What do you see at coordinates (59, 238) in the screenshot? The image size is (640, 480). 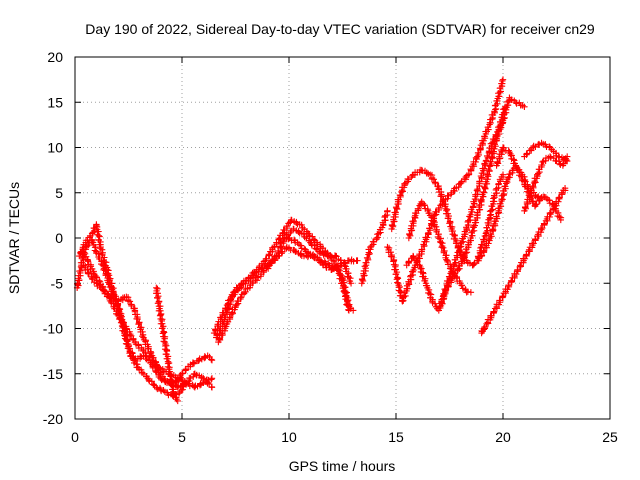 I see `y-tick-label: 0` at bounding box center [59, 238].